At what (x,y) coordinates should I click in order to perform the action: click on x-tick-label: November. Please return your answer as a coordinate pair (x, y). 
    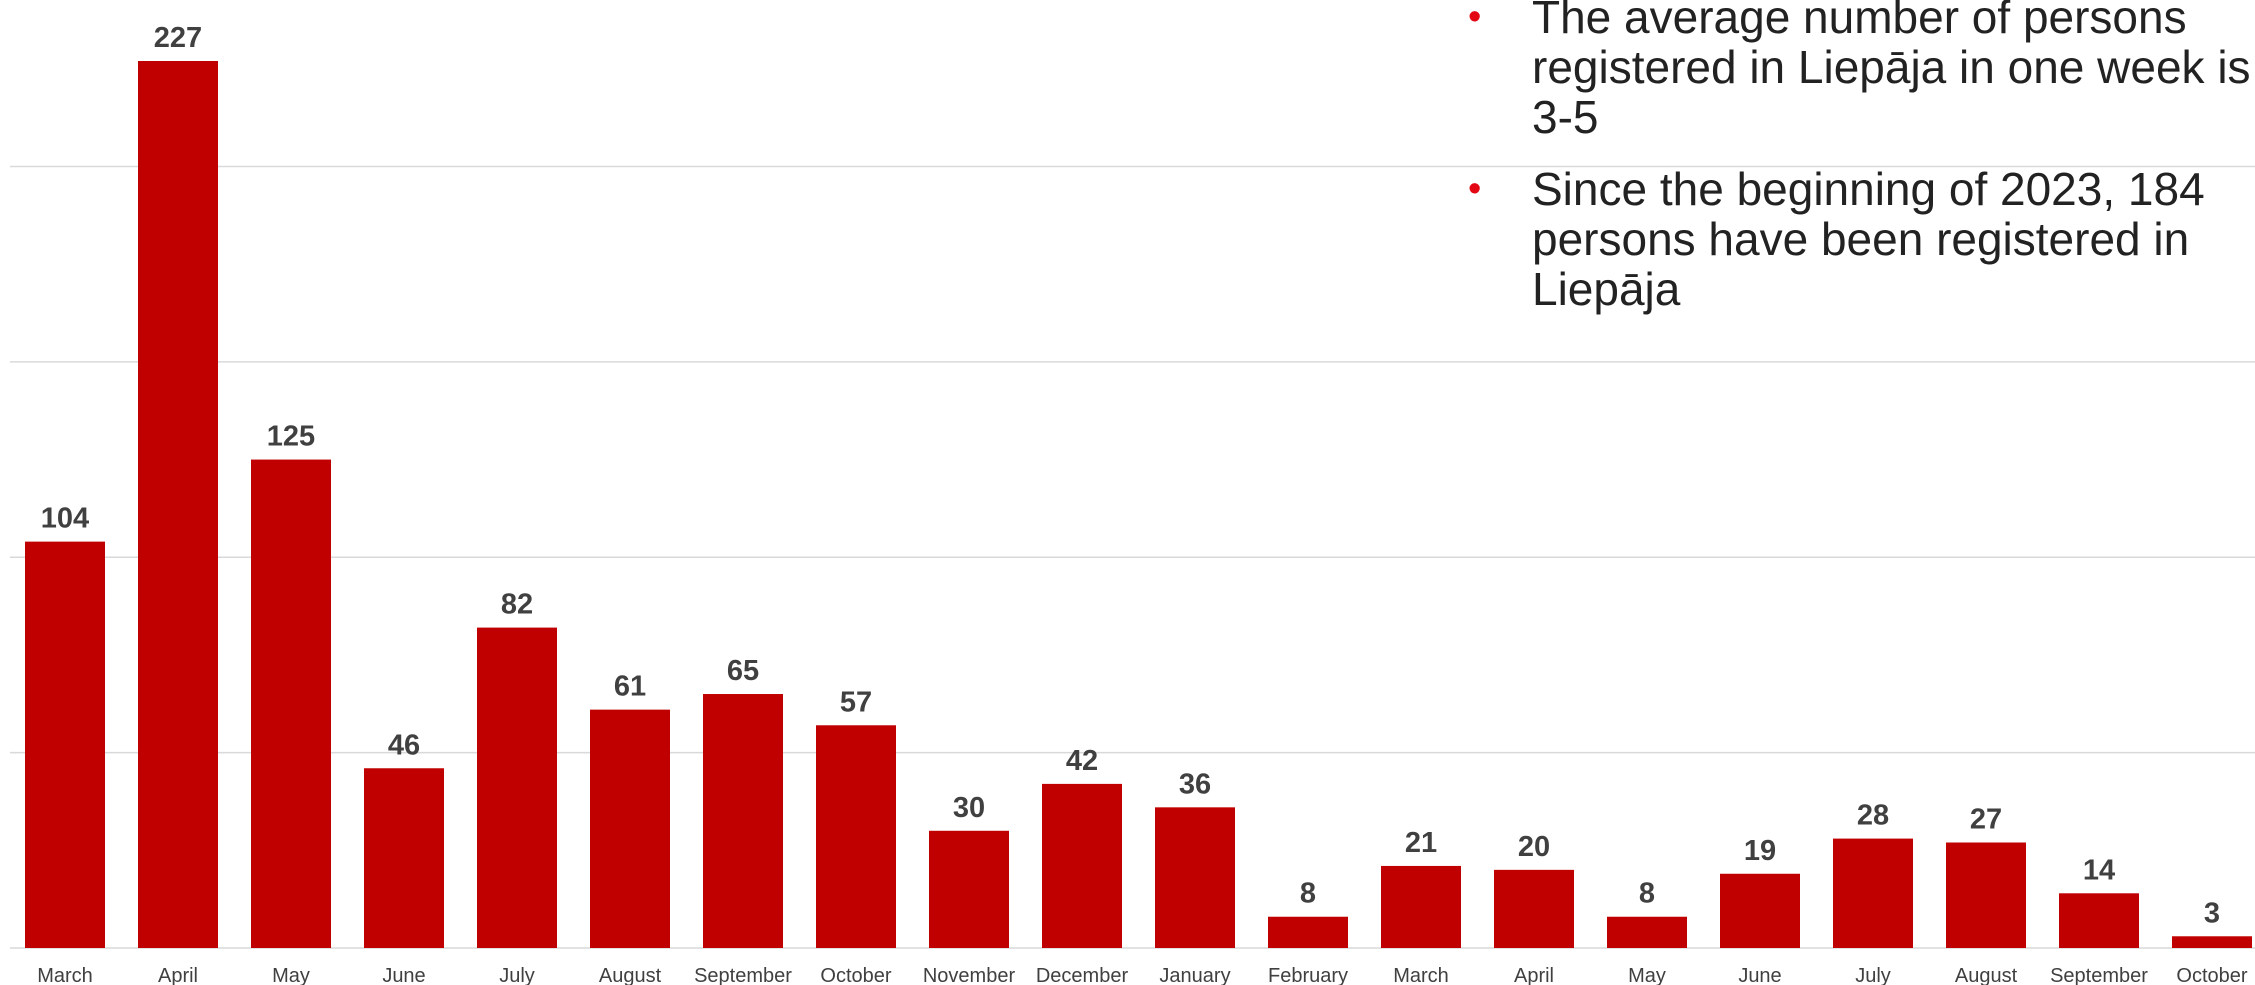
    Looking at the image, I should click on (969, 975).